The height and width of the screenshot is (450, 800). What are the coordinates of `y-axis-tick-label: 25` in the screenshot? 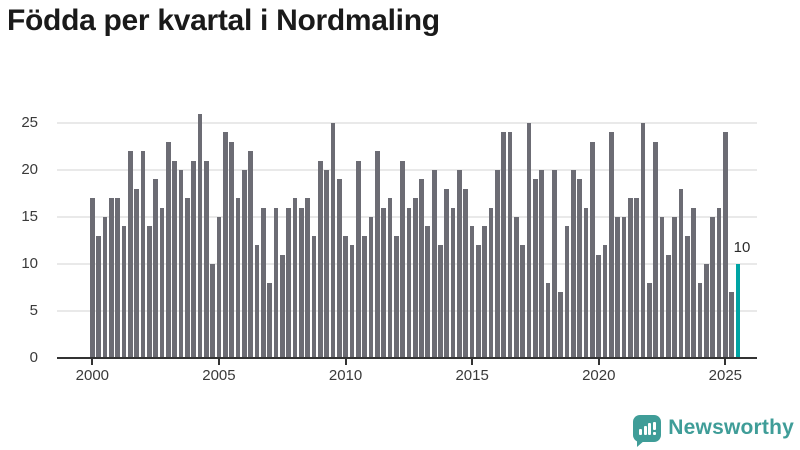 It's located at (29, 122).